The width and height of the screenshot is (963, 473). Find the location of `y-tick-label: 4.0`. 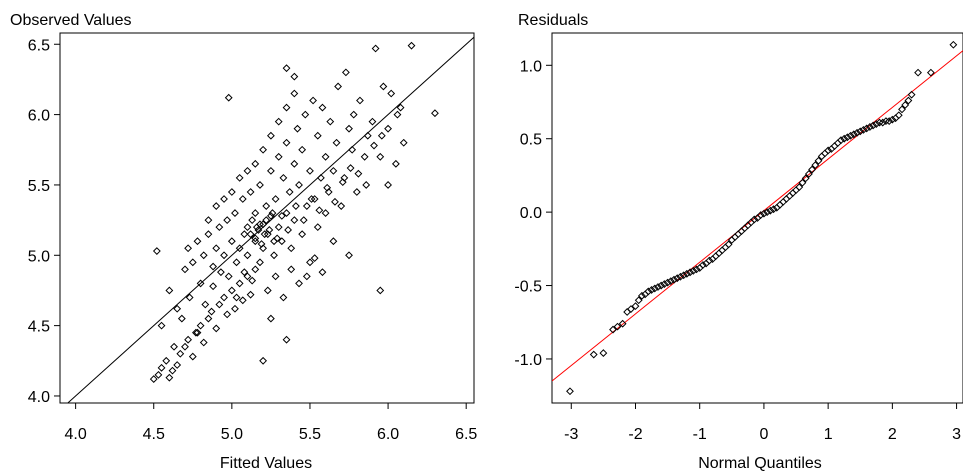

y-tick-label: 4.0 is located at coordinates (39, 397).